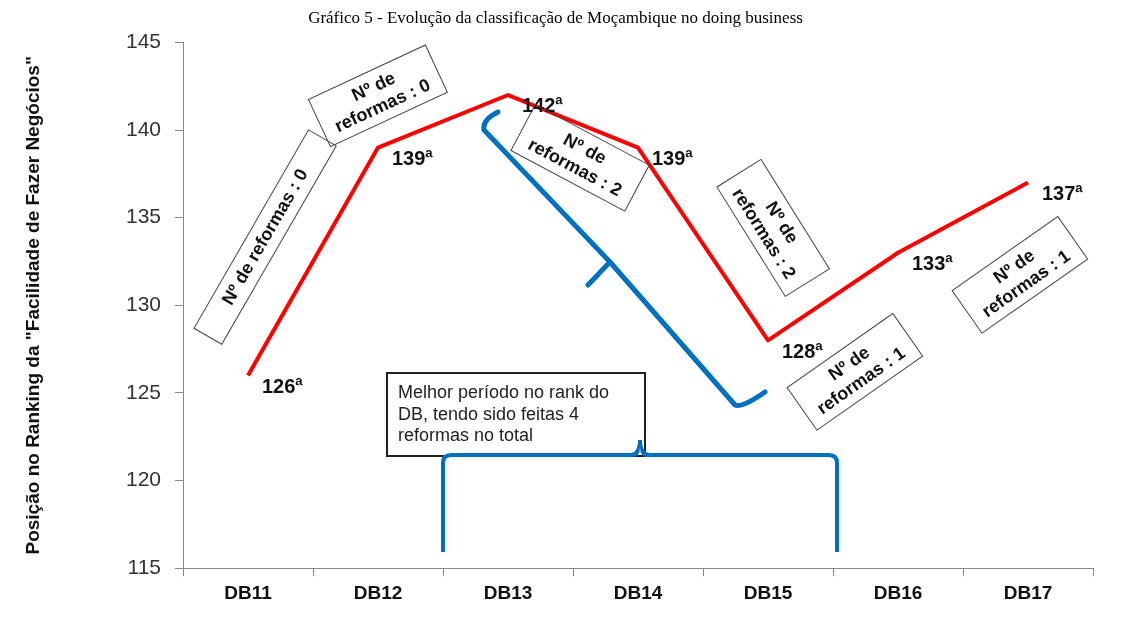 The width and height of the screenshot is (1121, 619). I want to click on data-label: 137ª, so click(1063, 193).